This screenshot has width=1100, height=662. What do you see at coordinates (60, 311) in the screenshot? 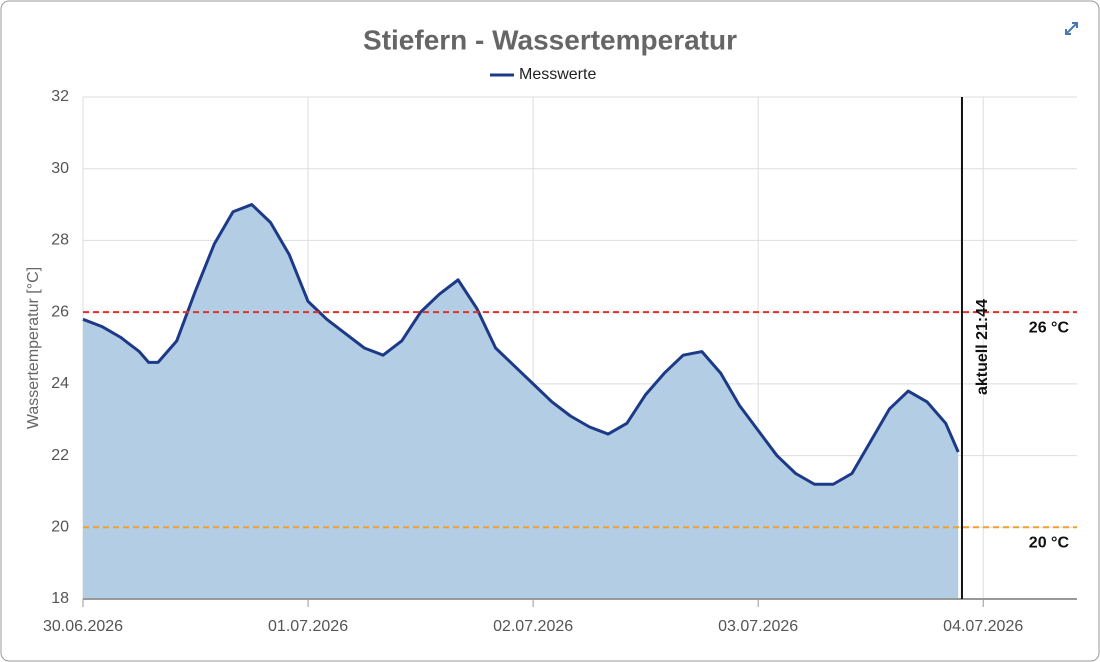
I see `y-tick-label: 26` at bounding box center [60, 311].